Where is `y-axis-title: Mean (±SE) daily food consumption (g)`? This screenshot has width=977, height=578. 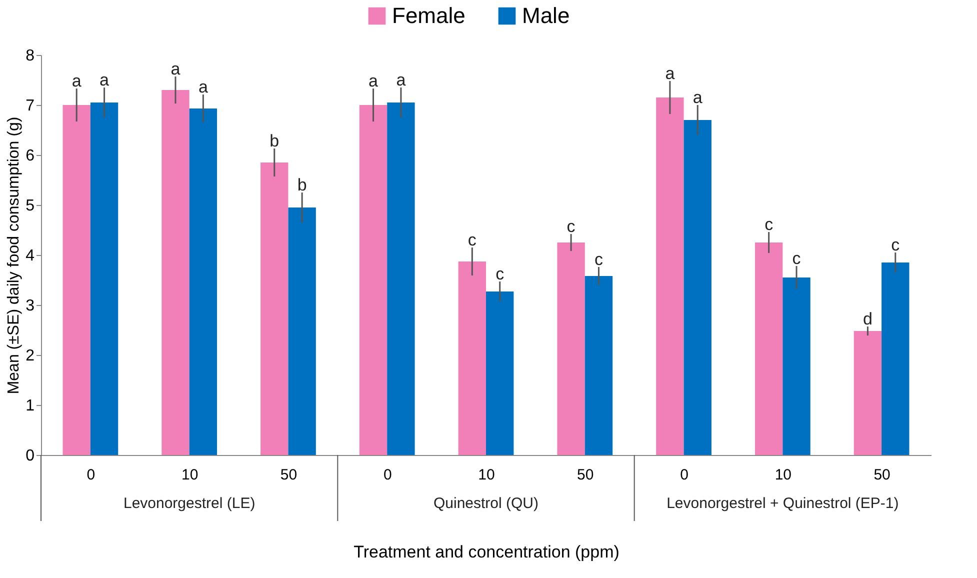
y-axis-title: Mean (±SE) daily food consumption (g) is located at coordinates (14, 255).